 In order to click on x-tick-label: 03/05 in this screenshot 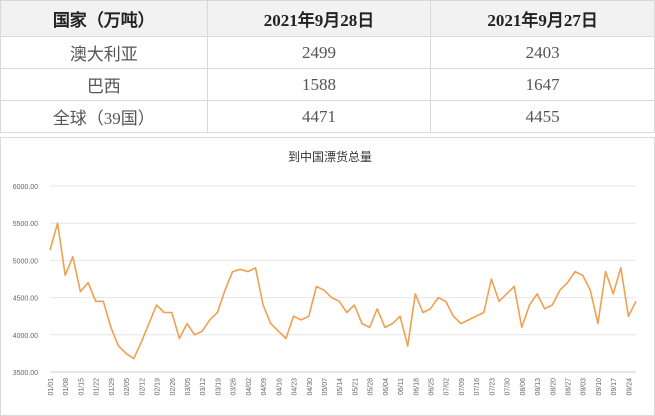, I will do `click(188, 387)`.